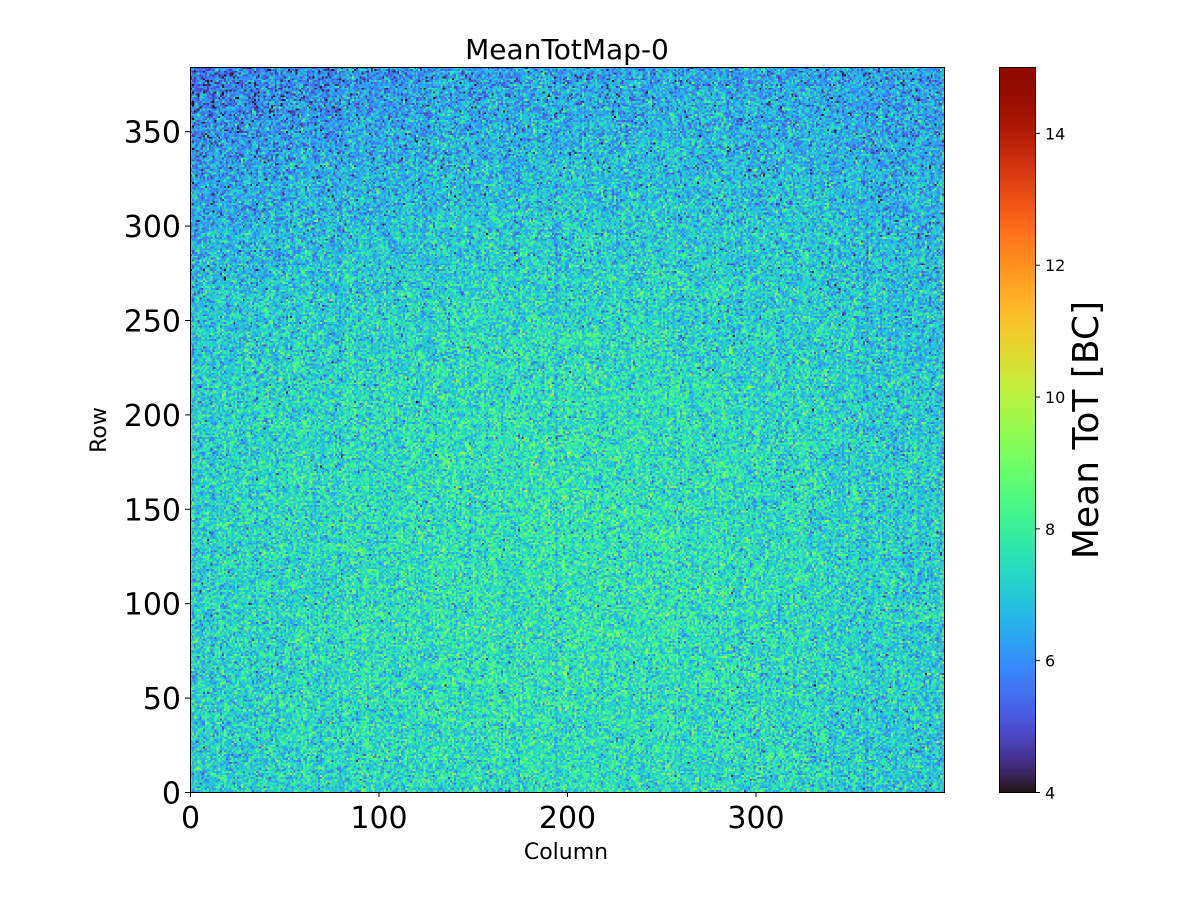 The image size is (1200, 900). Describe the element at coordinates (1055, 265) in the screenshot. I see `colorbar-tick-label: 12` at that location.